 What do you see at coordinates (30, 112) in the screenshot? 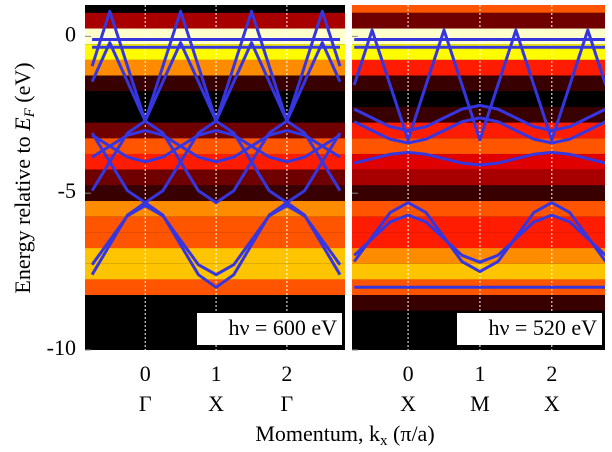
I see `y-label-part: F` at bounding box center [30, 112].